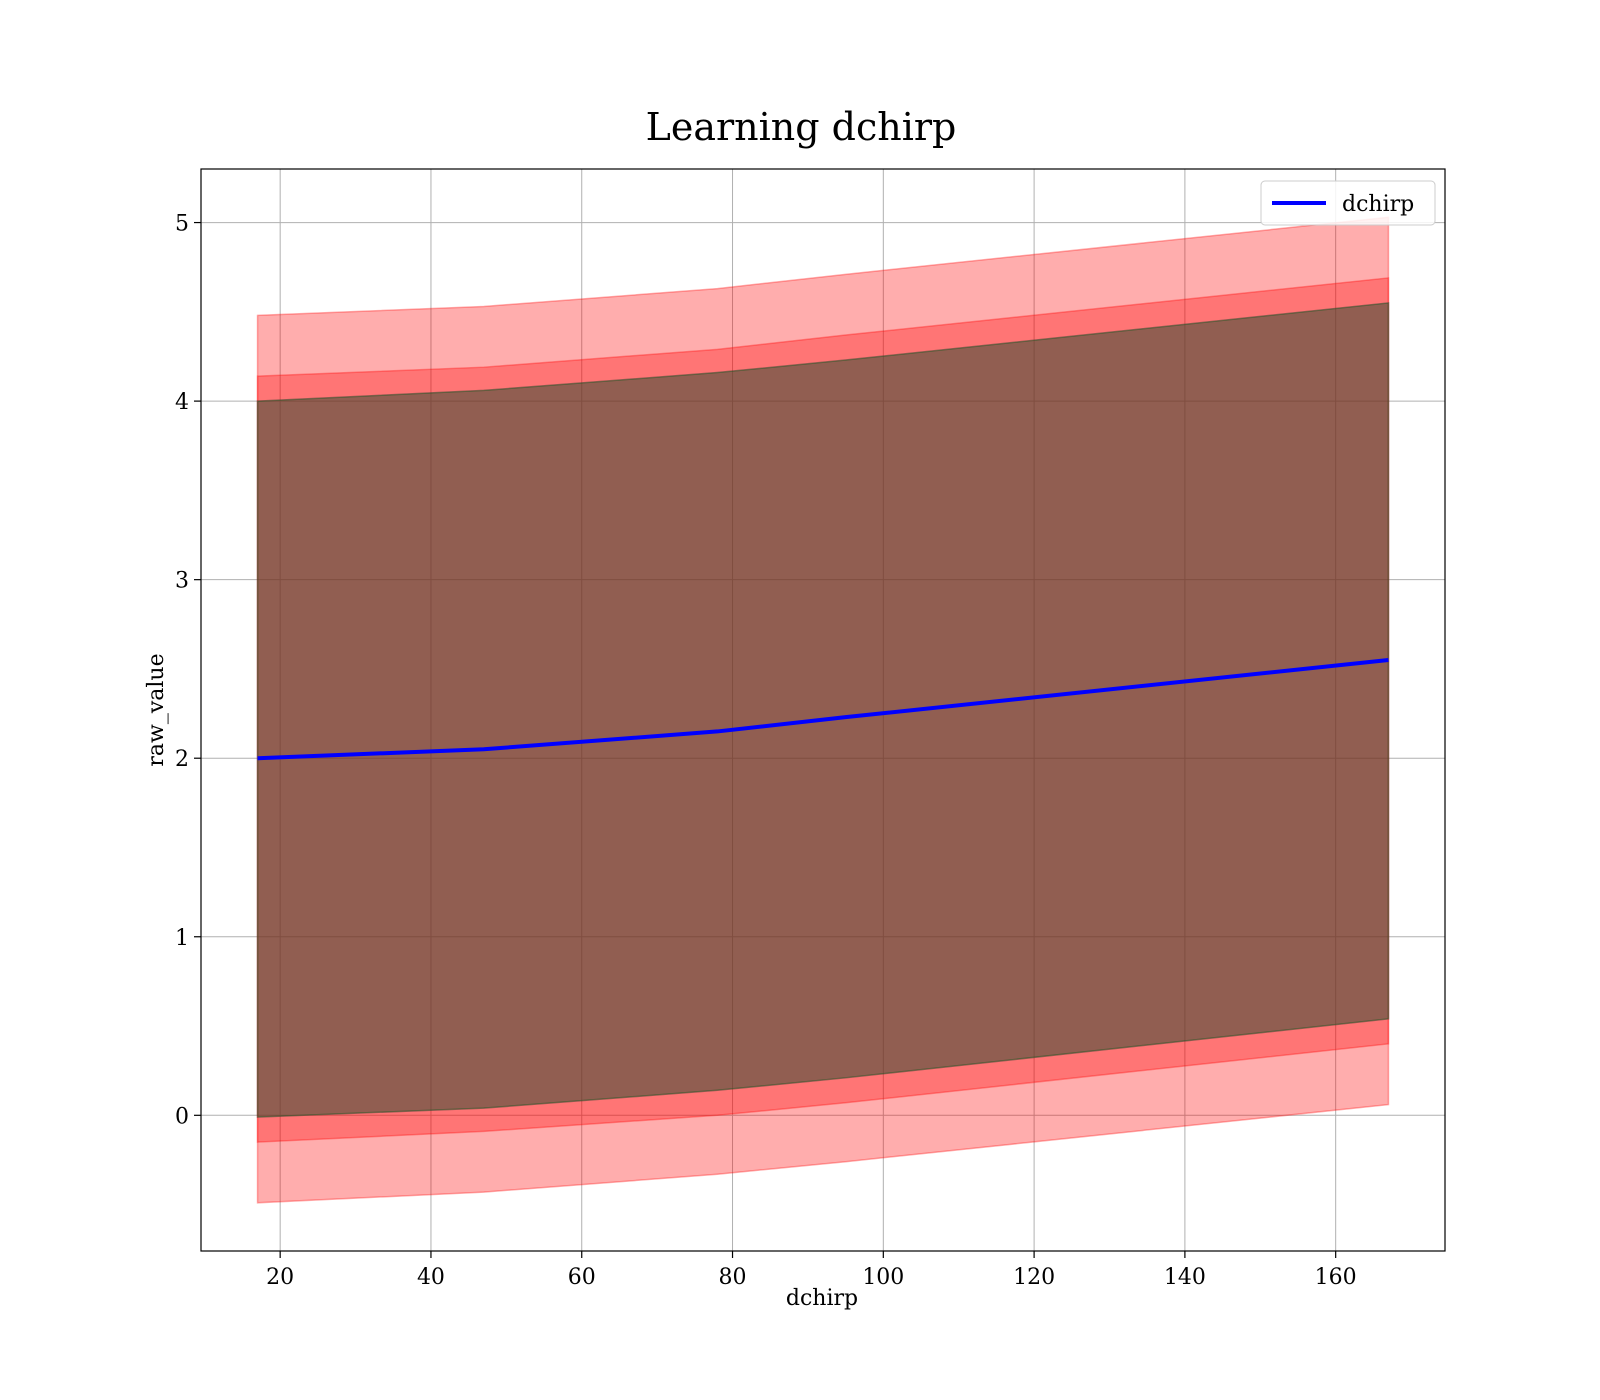  Describe the element at coordinates (822, 1298) in the screenshot. I see `x-axis-label: dchirp` at that location.